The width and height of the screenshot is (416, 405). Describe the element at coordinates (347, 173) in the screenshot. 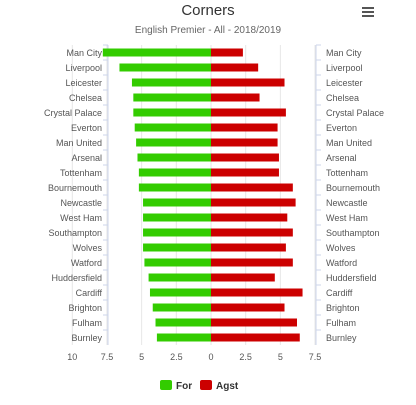

I see `category-label-right: Tottenham` at that location.